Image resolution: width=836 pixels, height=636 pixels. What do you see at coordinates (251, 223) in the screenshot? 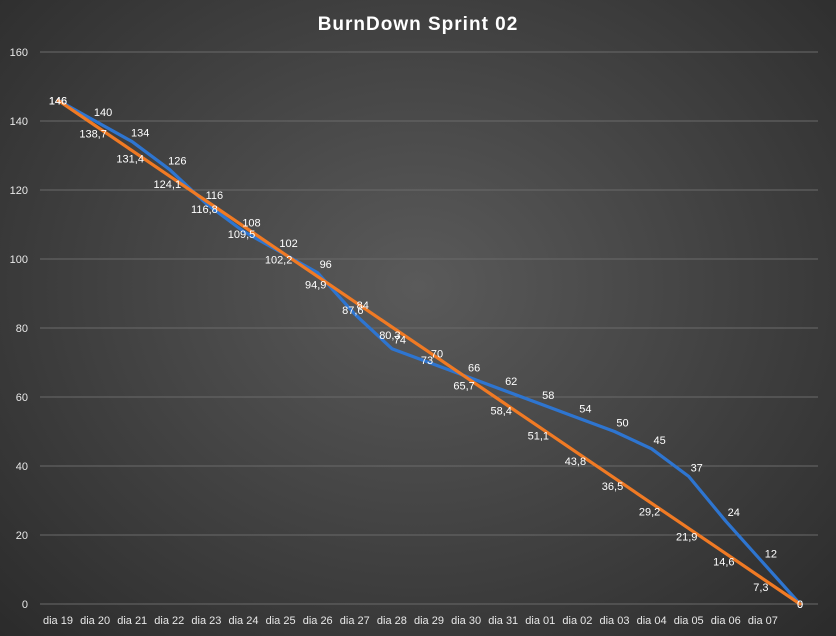
I see `data-label-real: 108` at bounding box center [251, 223].